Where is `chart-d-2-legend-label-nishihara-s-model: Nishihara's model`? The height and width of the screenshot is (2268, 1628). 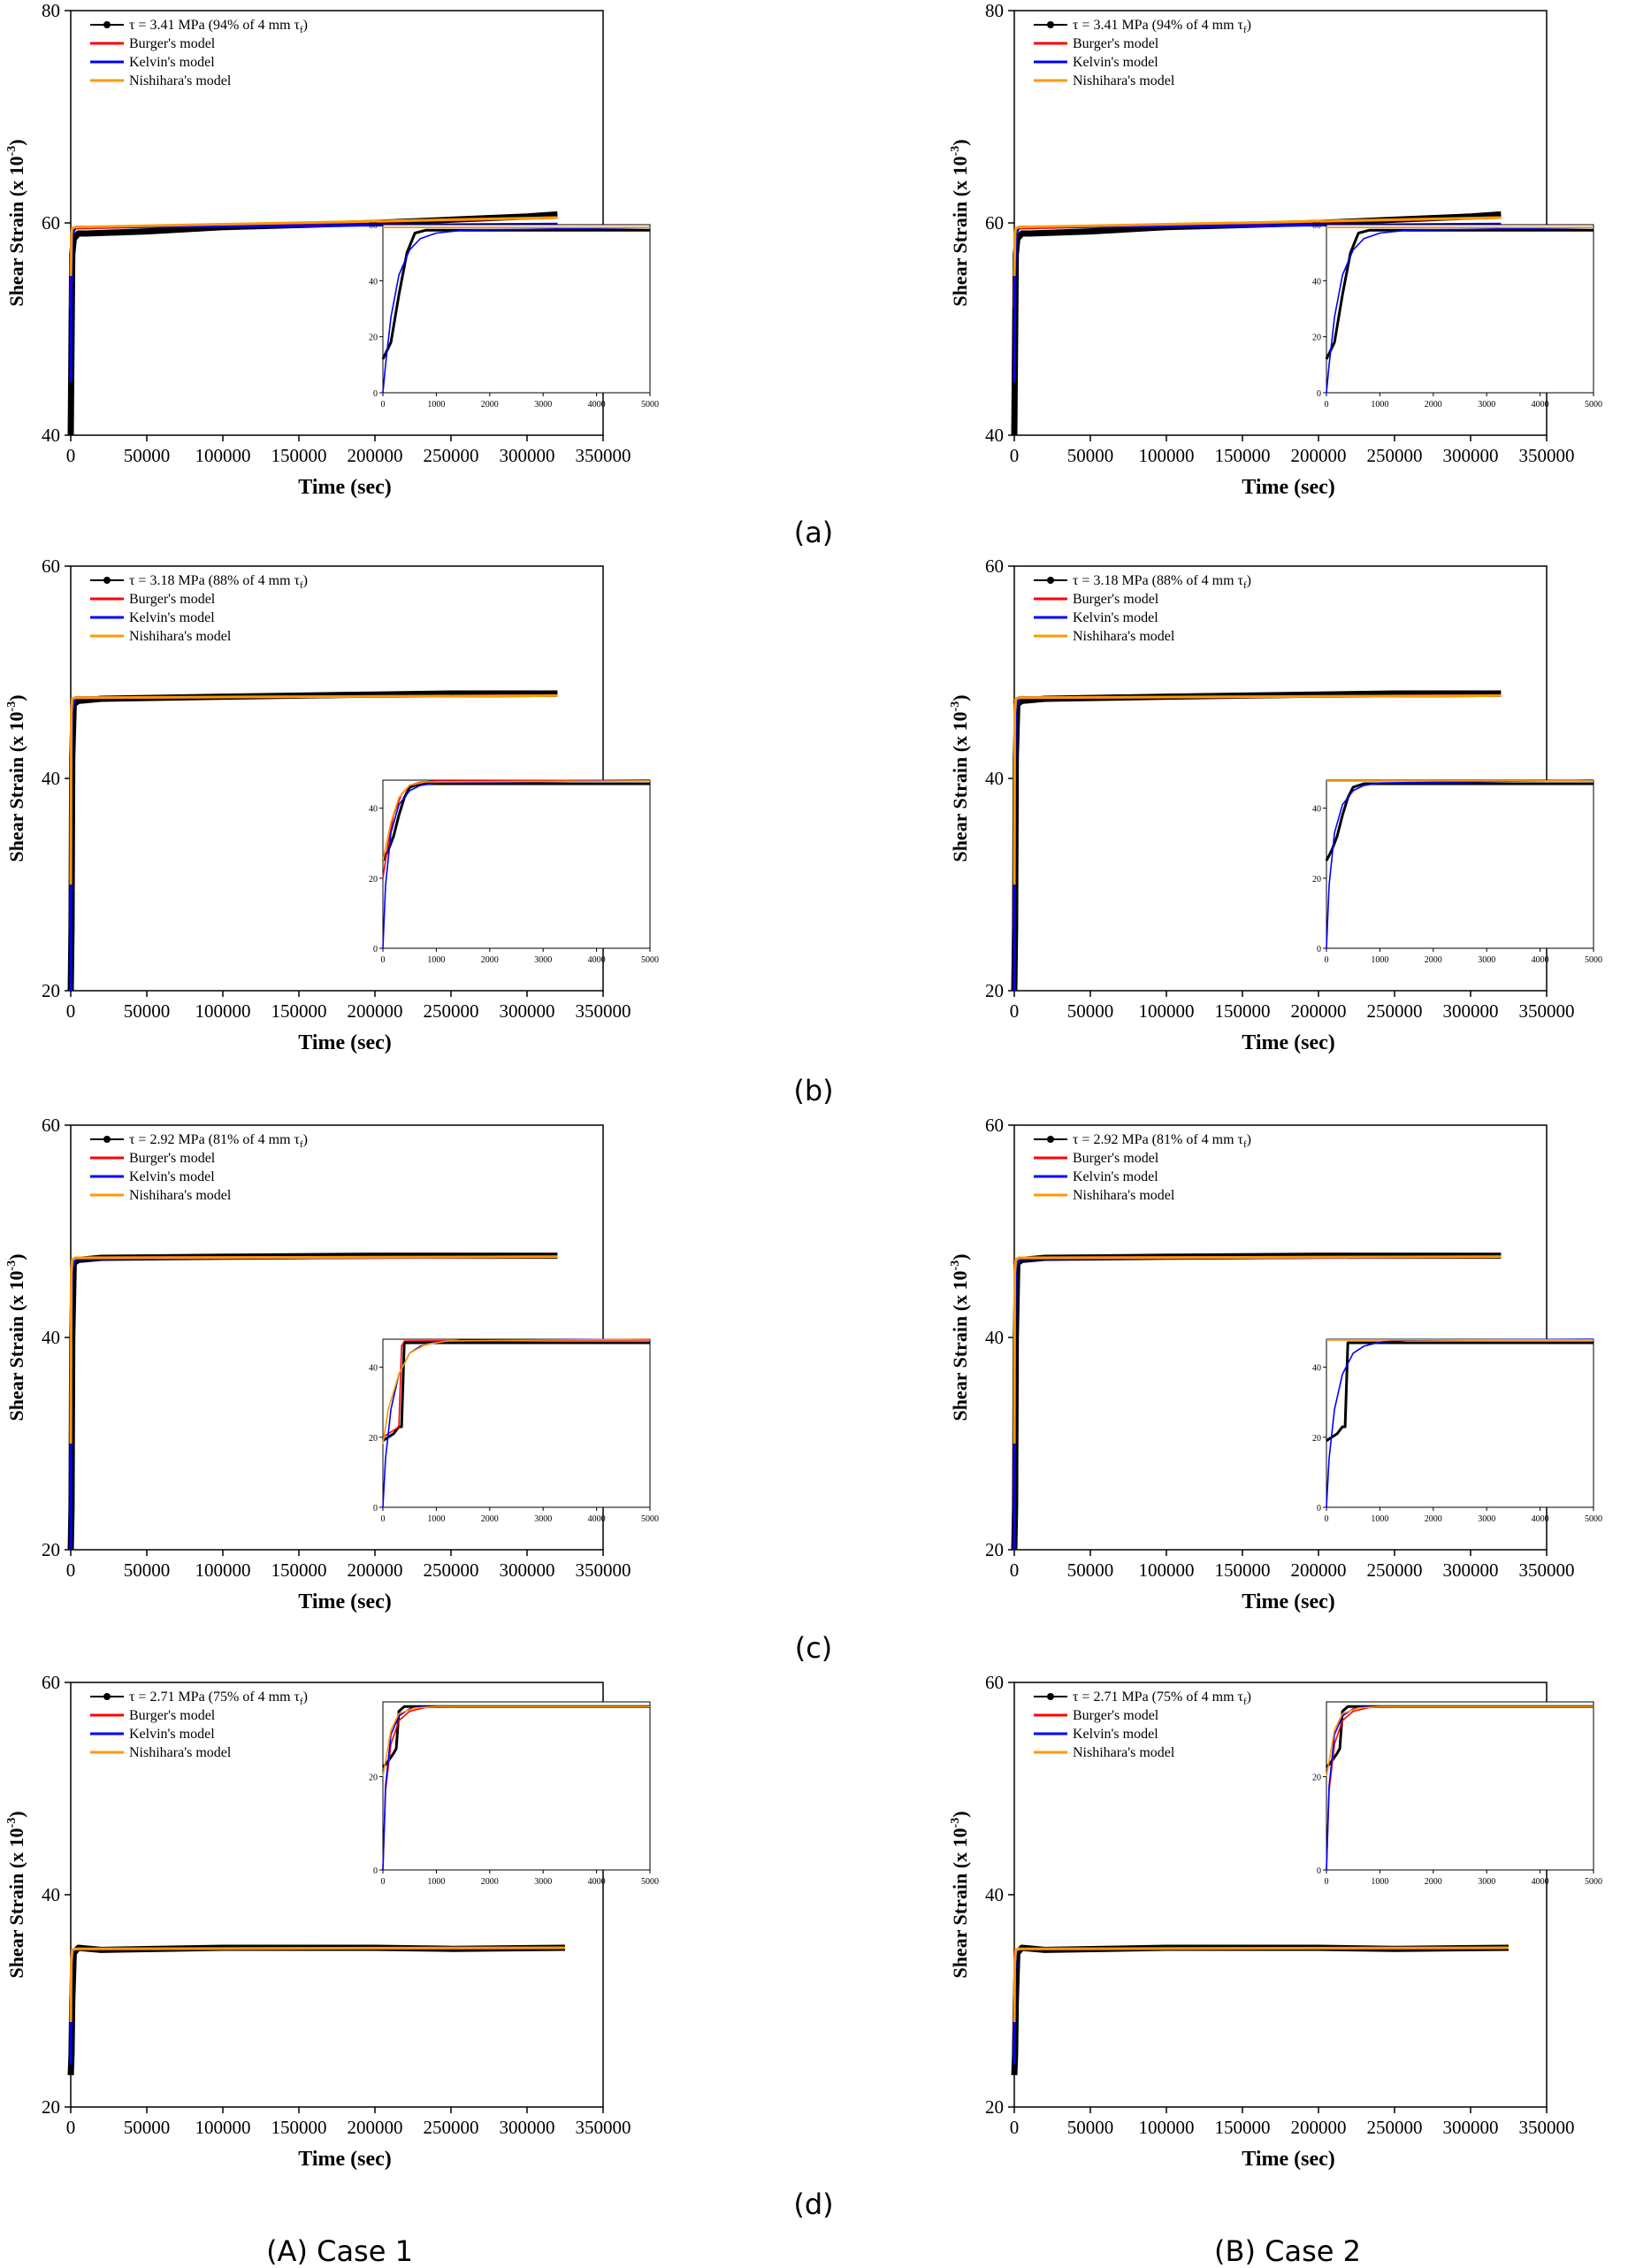 chart-d-2-legend-label-nishihara-s-model: Nishihara's model is located at coordinates (1124, 1753).